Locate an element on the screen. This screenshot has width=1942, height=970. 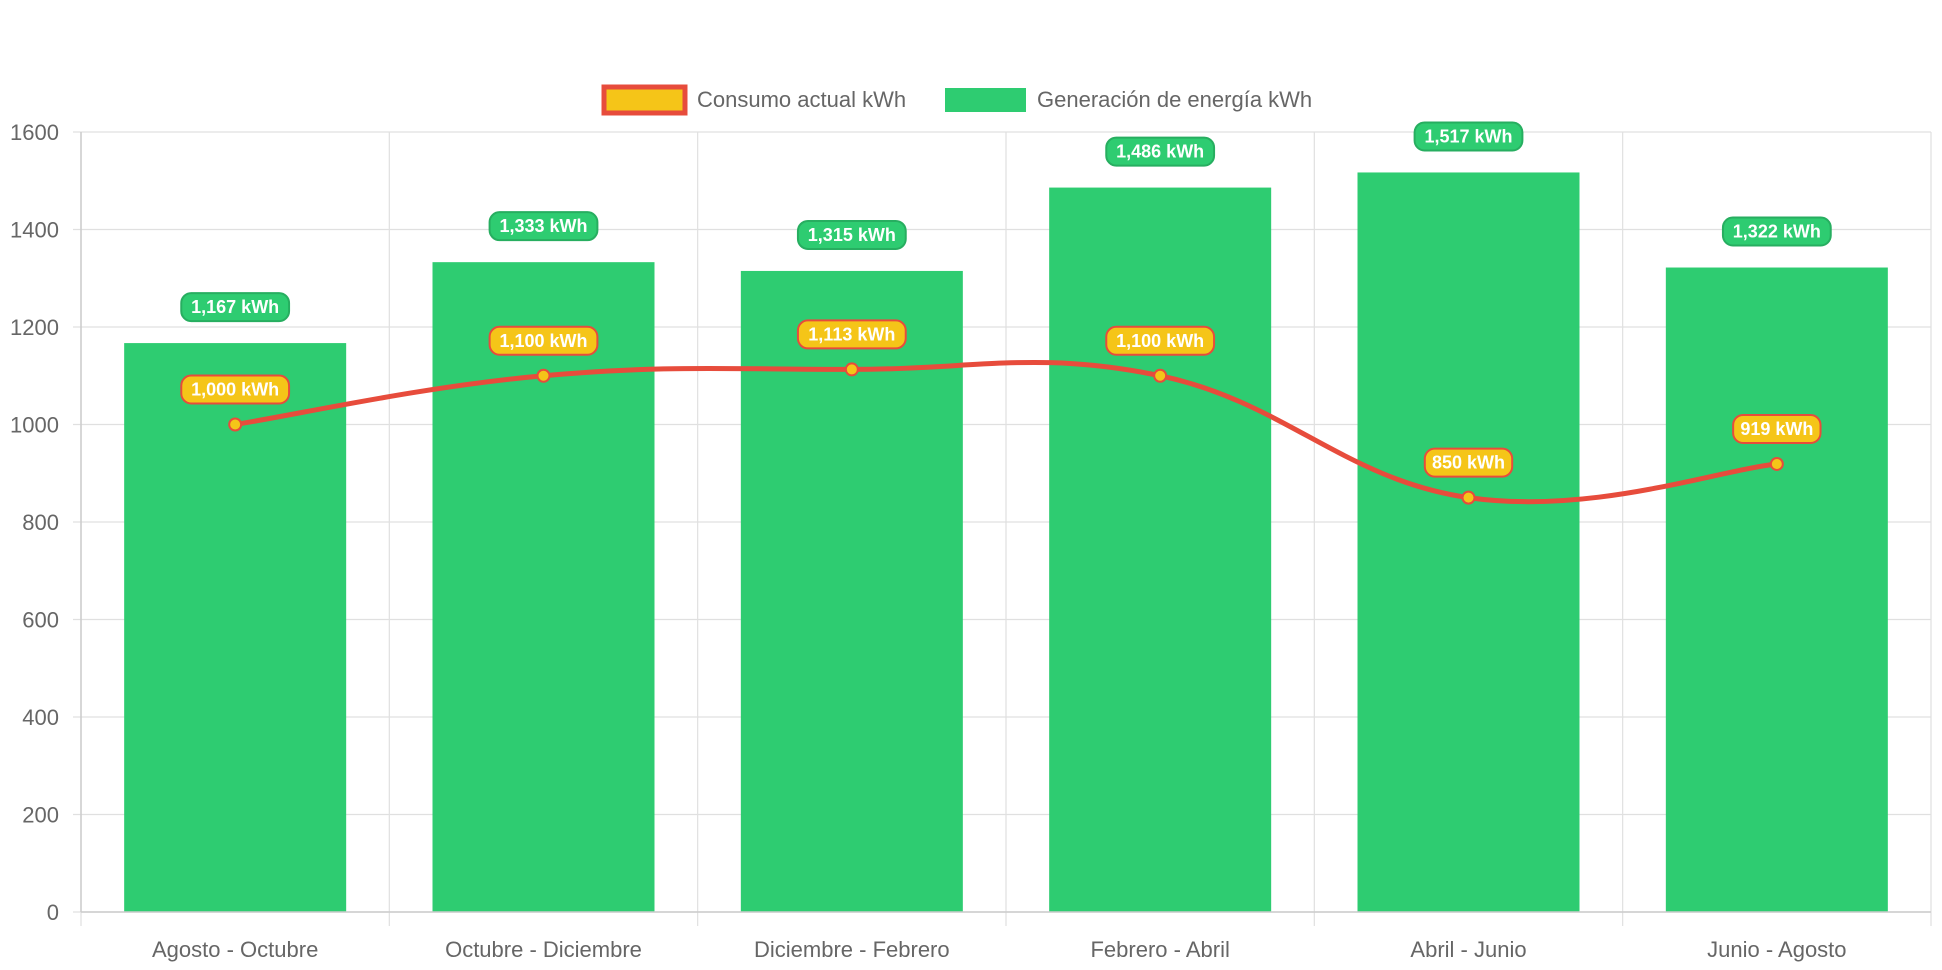
bar-data-label: 1,315 kWh is located at coordinates (852, 235).